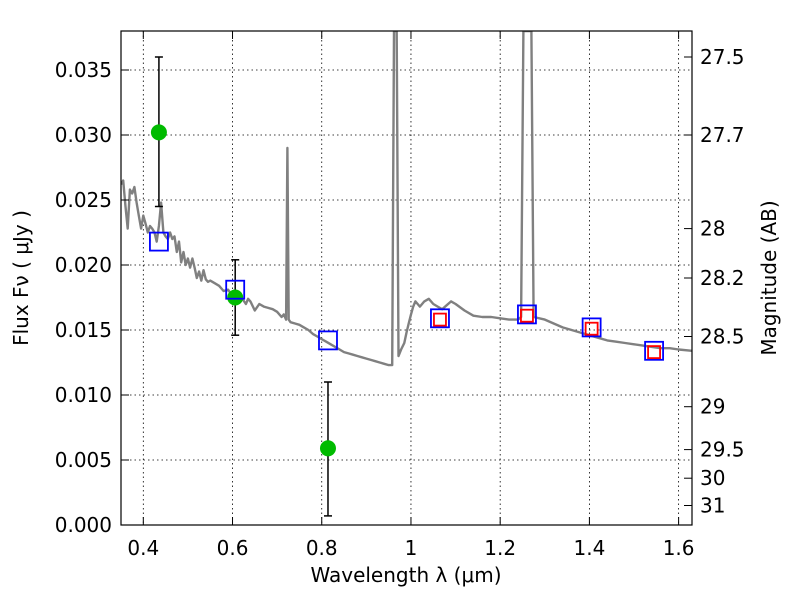 This screenshot has width=800, height=600. I want to click on right-tick-label: 30, so click(712, 478).